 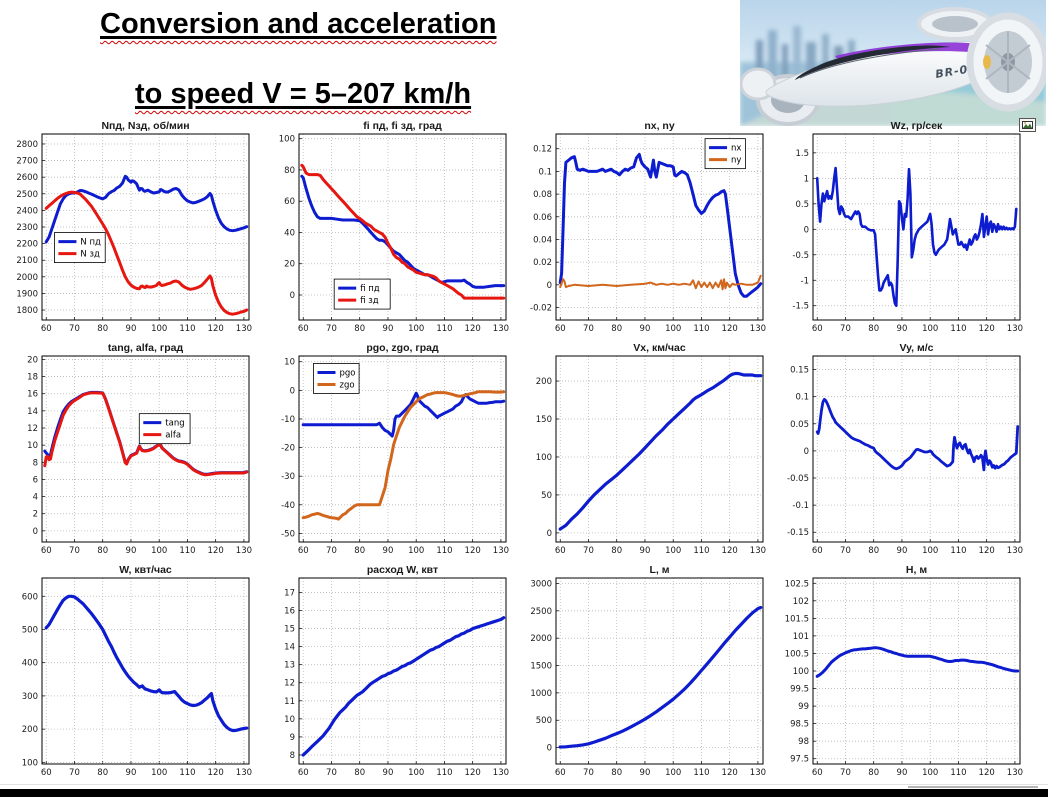 I want to click on svg-text: 18, so click(x=32, y=378).